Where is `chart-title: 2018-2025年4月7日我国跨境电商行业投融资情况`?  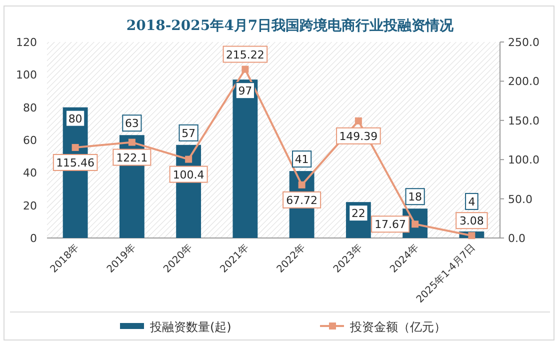 chart-title: 2018-2025年4月7日我国跨境电商行业投融资情况 is located at coordinates (290, 25).